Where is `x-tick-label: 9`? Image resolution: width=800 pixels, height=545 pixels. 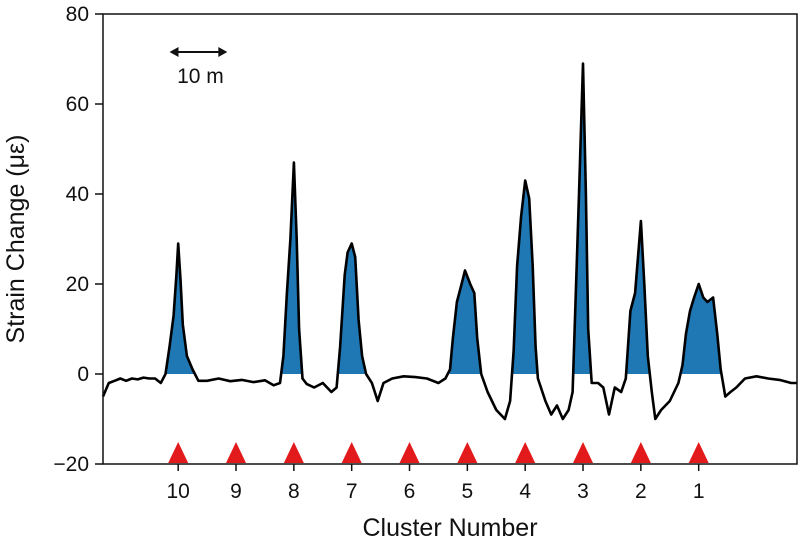 x-tick-label: 9 is located at coordinates (236, 491).